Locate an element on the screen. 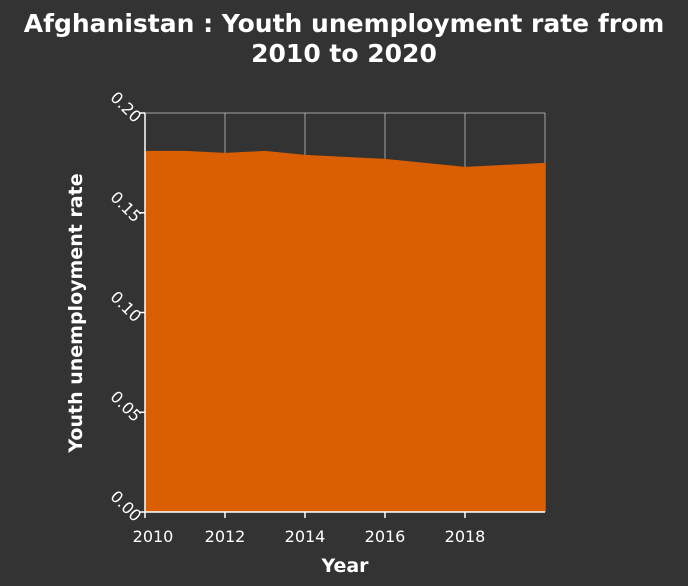  y-tick-label-4: 0.20 is located at coordinates (126, 107).